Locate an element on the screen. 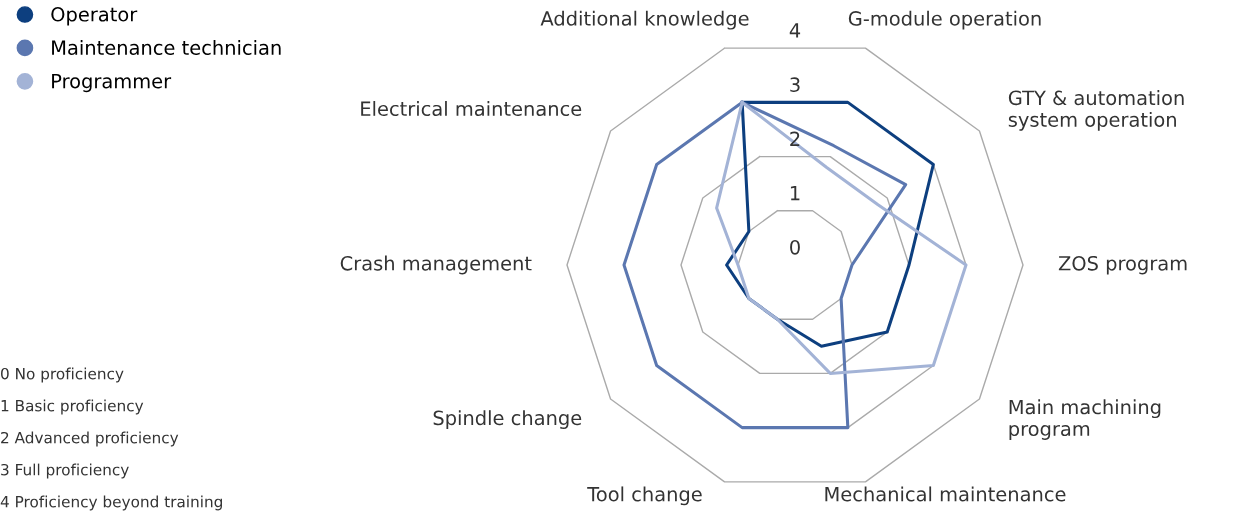 Image resolution: width=1238 pixels, height=511 pixels. spoke-label: Electrical maintenance is located at coordinates (471, 109).